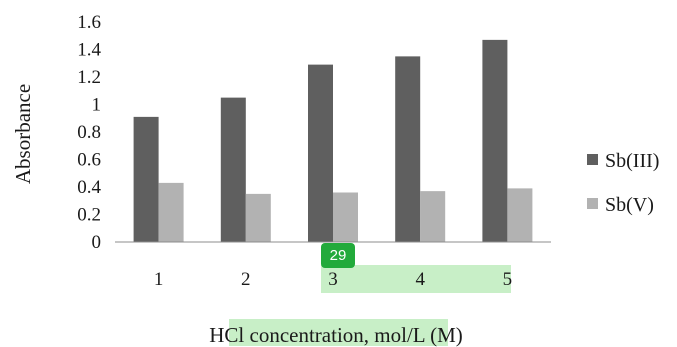  I want to click on annotation-badge: 29, so click(338, 255).